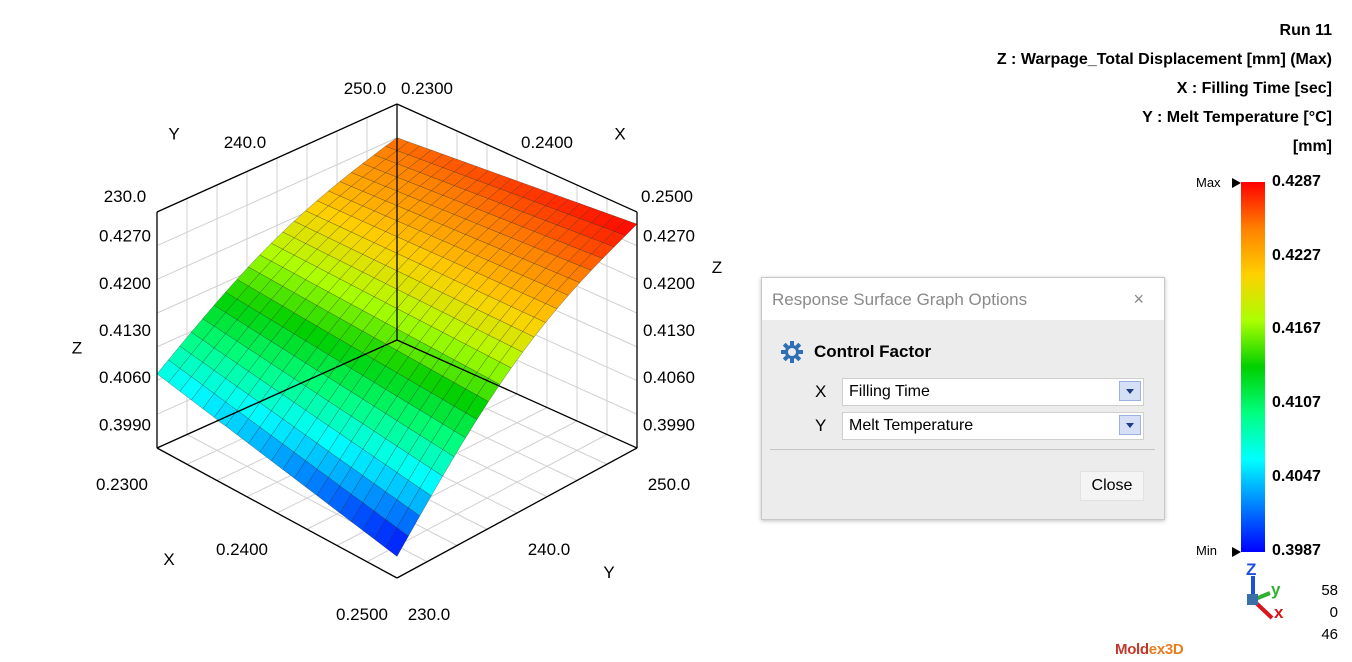 Image resolution: width=1352 pixels, height=662 pixels. What do you see at coordinates (1237, 117) in the screenshot?
I see `y-axis-description: Y : Melt Temperature [°C]` at bounding box center [1237, 117].